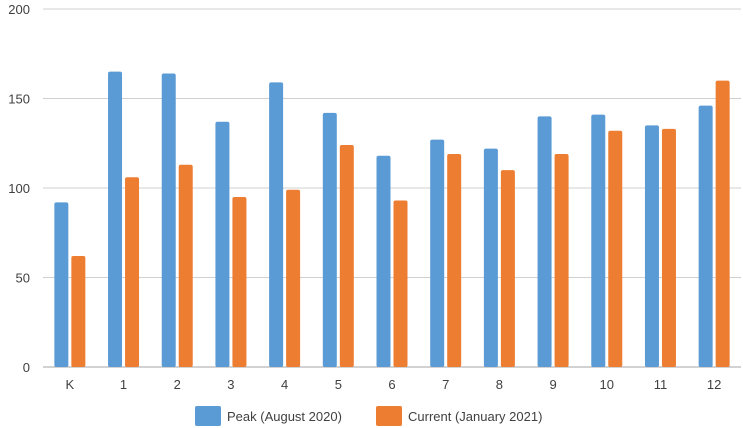 The image size is (743, 428). Describe the element at coordinates (19, 99) in the screenshot. I see `y-tick-label: 150` at that location.